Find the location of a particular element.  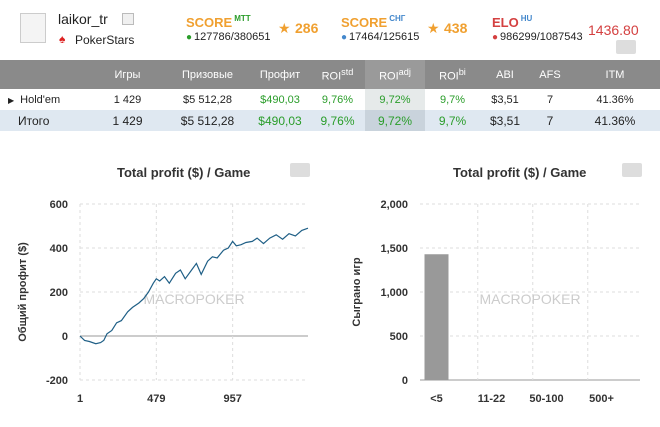

elo-rank: ● 986299/1087543 is located at coordinates (537, 37).